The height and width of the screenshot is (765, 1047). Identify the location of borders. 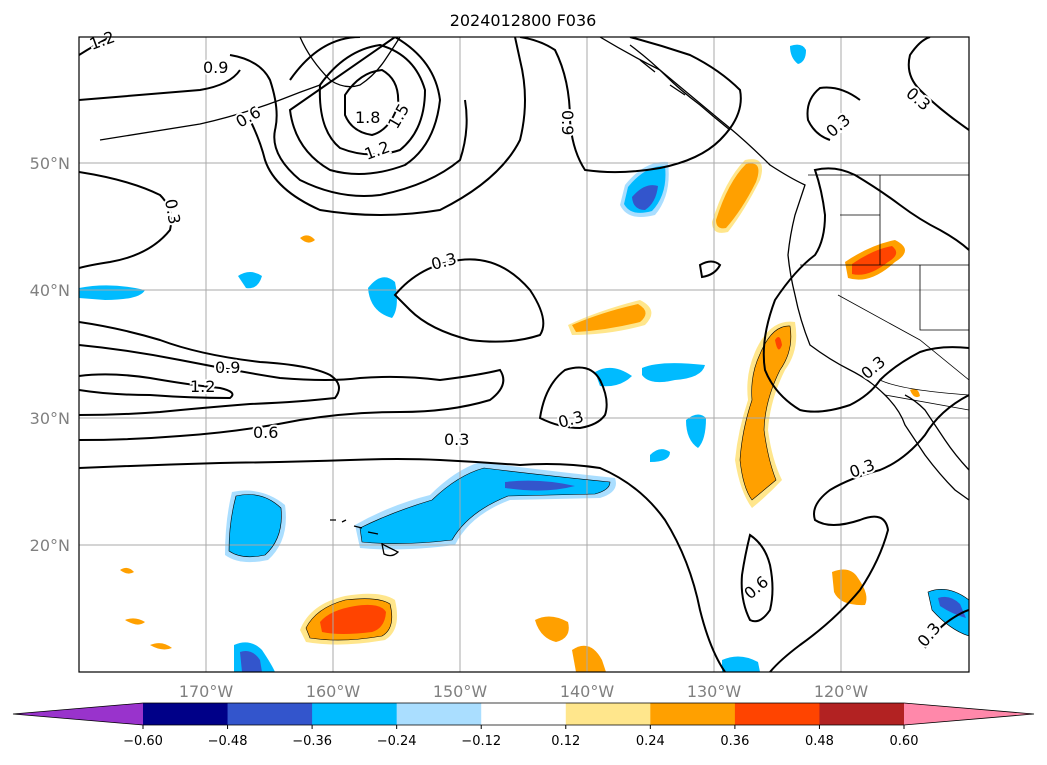
(884, 292).